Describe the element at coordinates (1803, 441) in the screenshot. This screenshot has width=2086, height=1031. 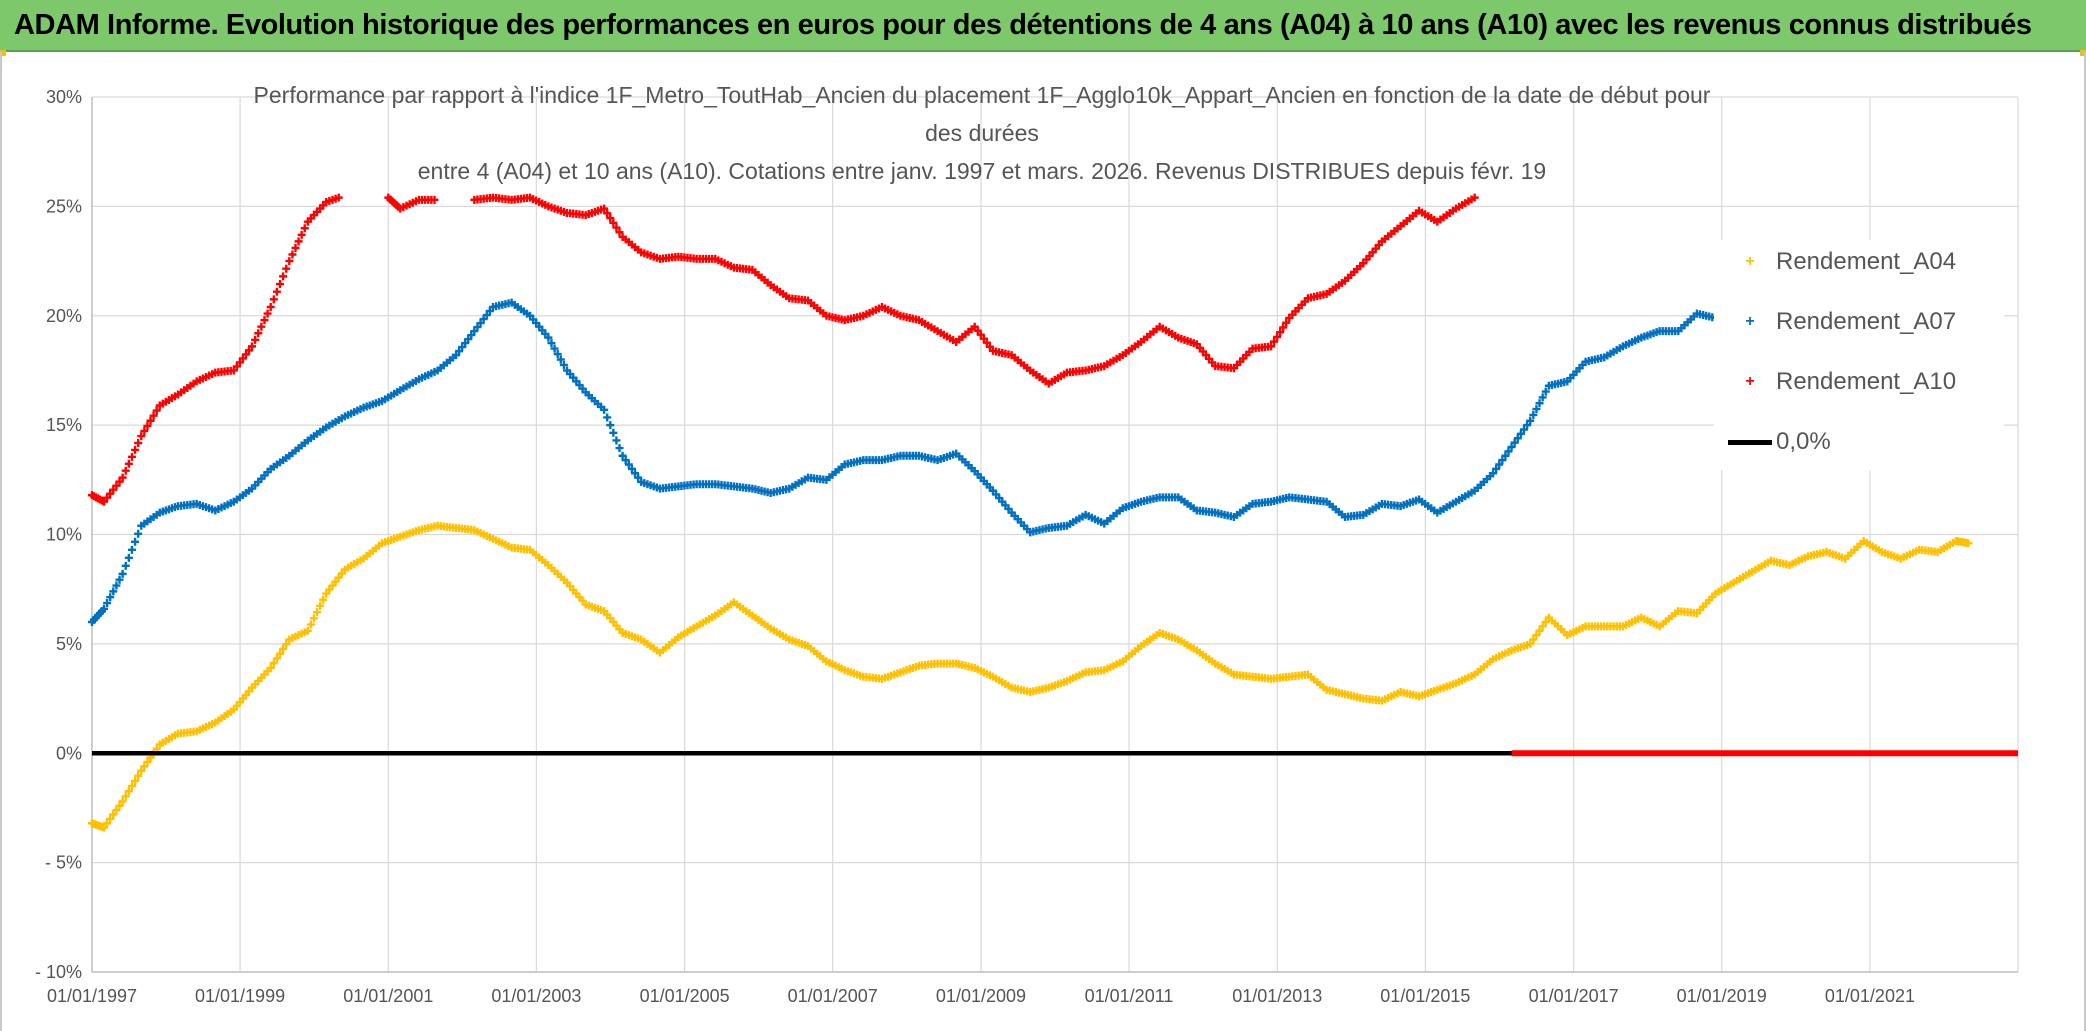
I see `legend-label: 0,0%` at that location.